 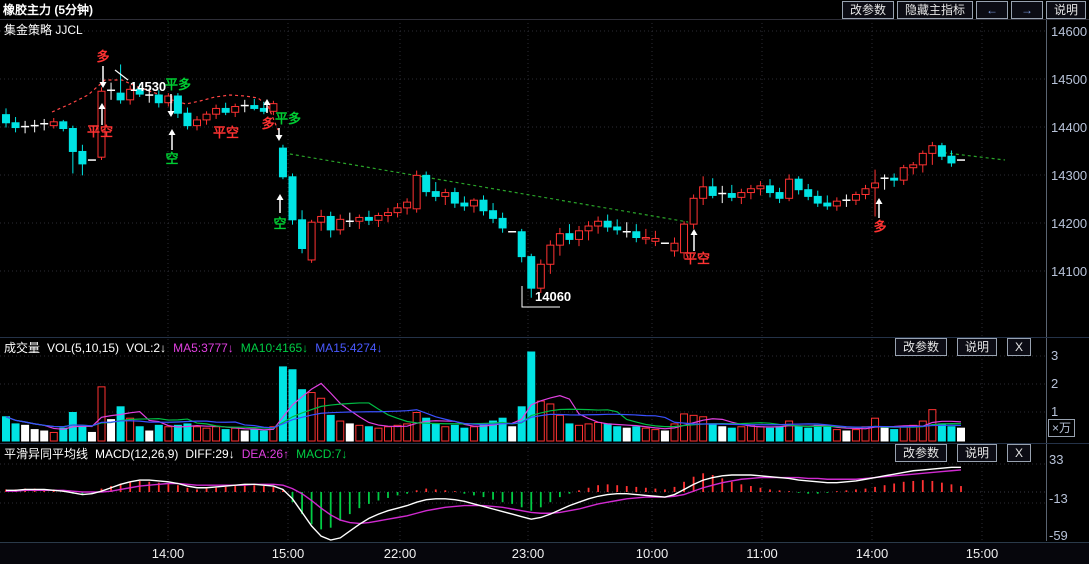 I want to click on macd-axis-label: -59, so click(x=1058, y=535).